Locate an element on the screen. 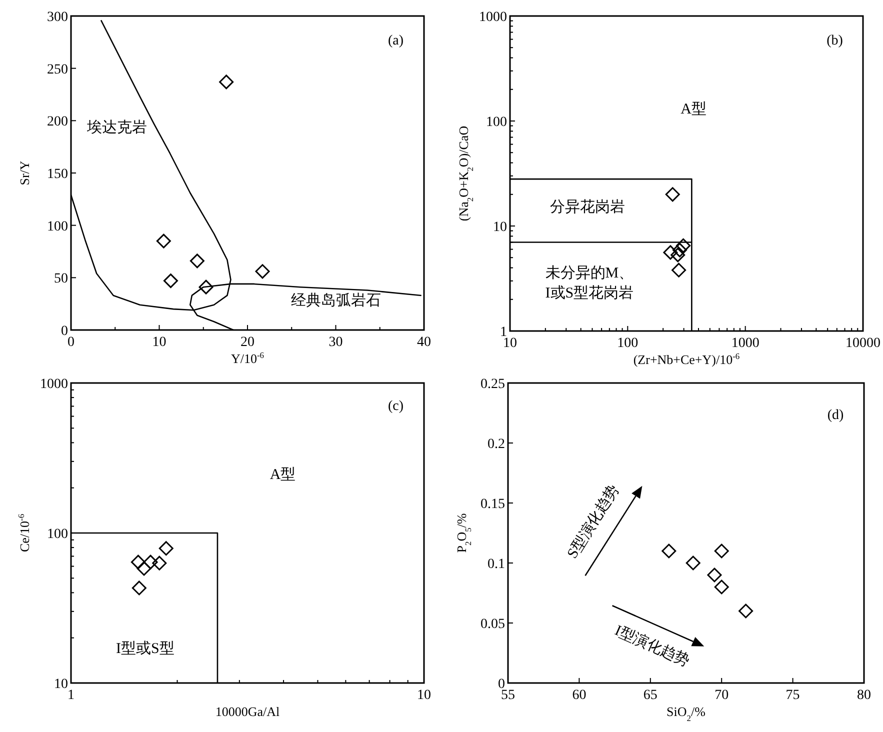 The image size is (883, 732). y-tick-label: 200 is located at coordinates (57, 122).